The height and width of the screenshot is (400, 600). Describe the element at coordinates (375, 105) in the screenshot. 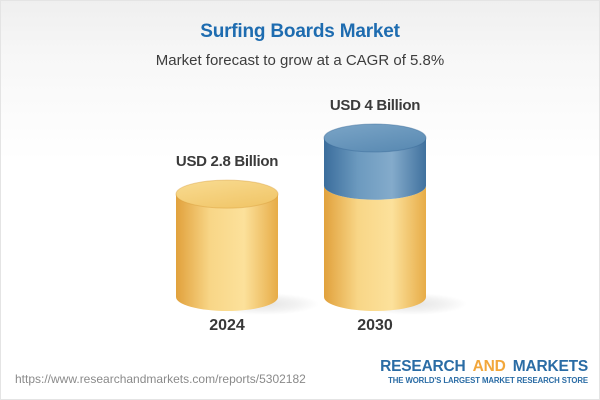

I see `value-label-2030: USD 4 Billion` at that location.